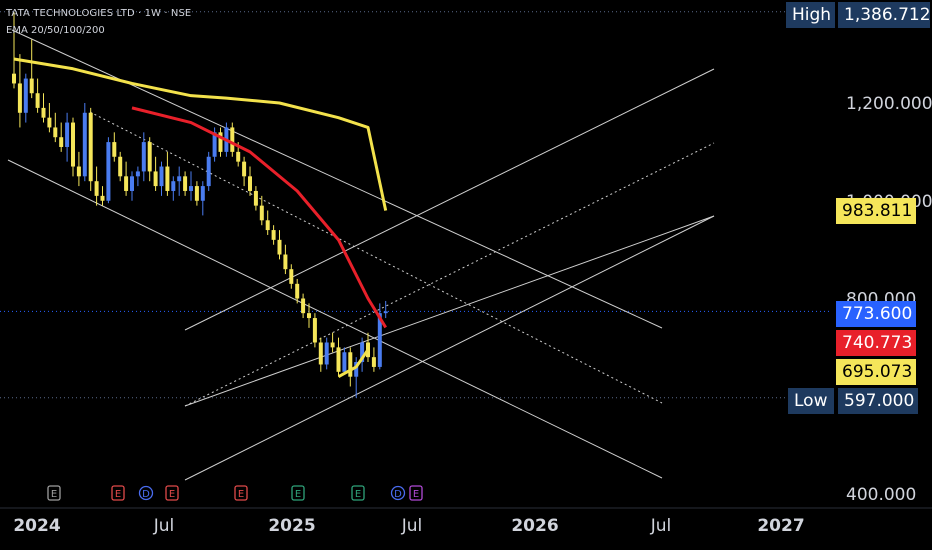 The image size is (932, 550). What do you see at coordinates (810, 15) in the screenshot?
I see `high-label-tag: High` at bounding box center [810, 15].